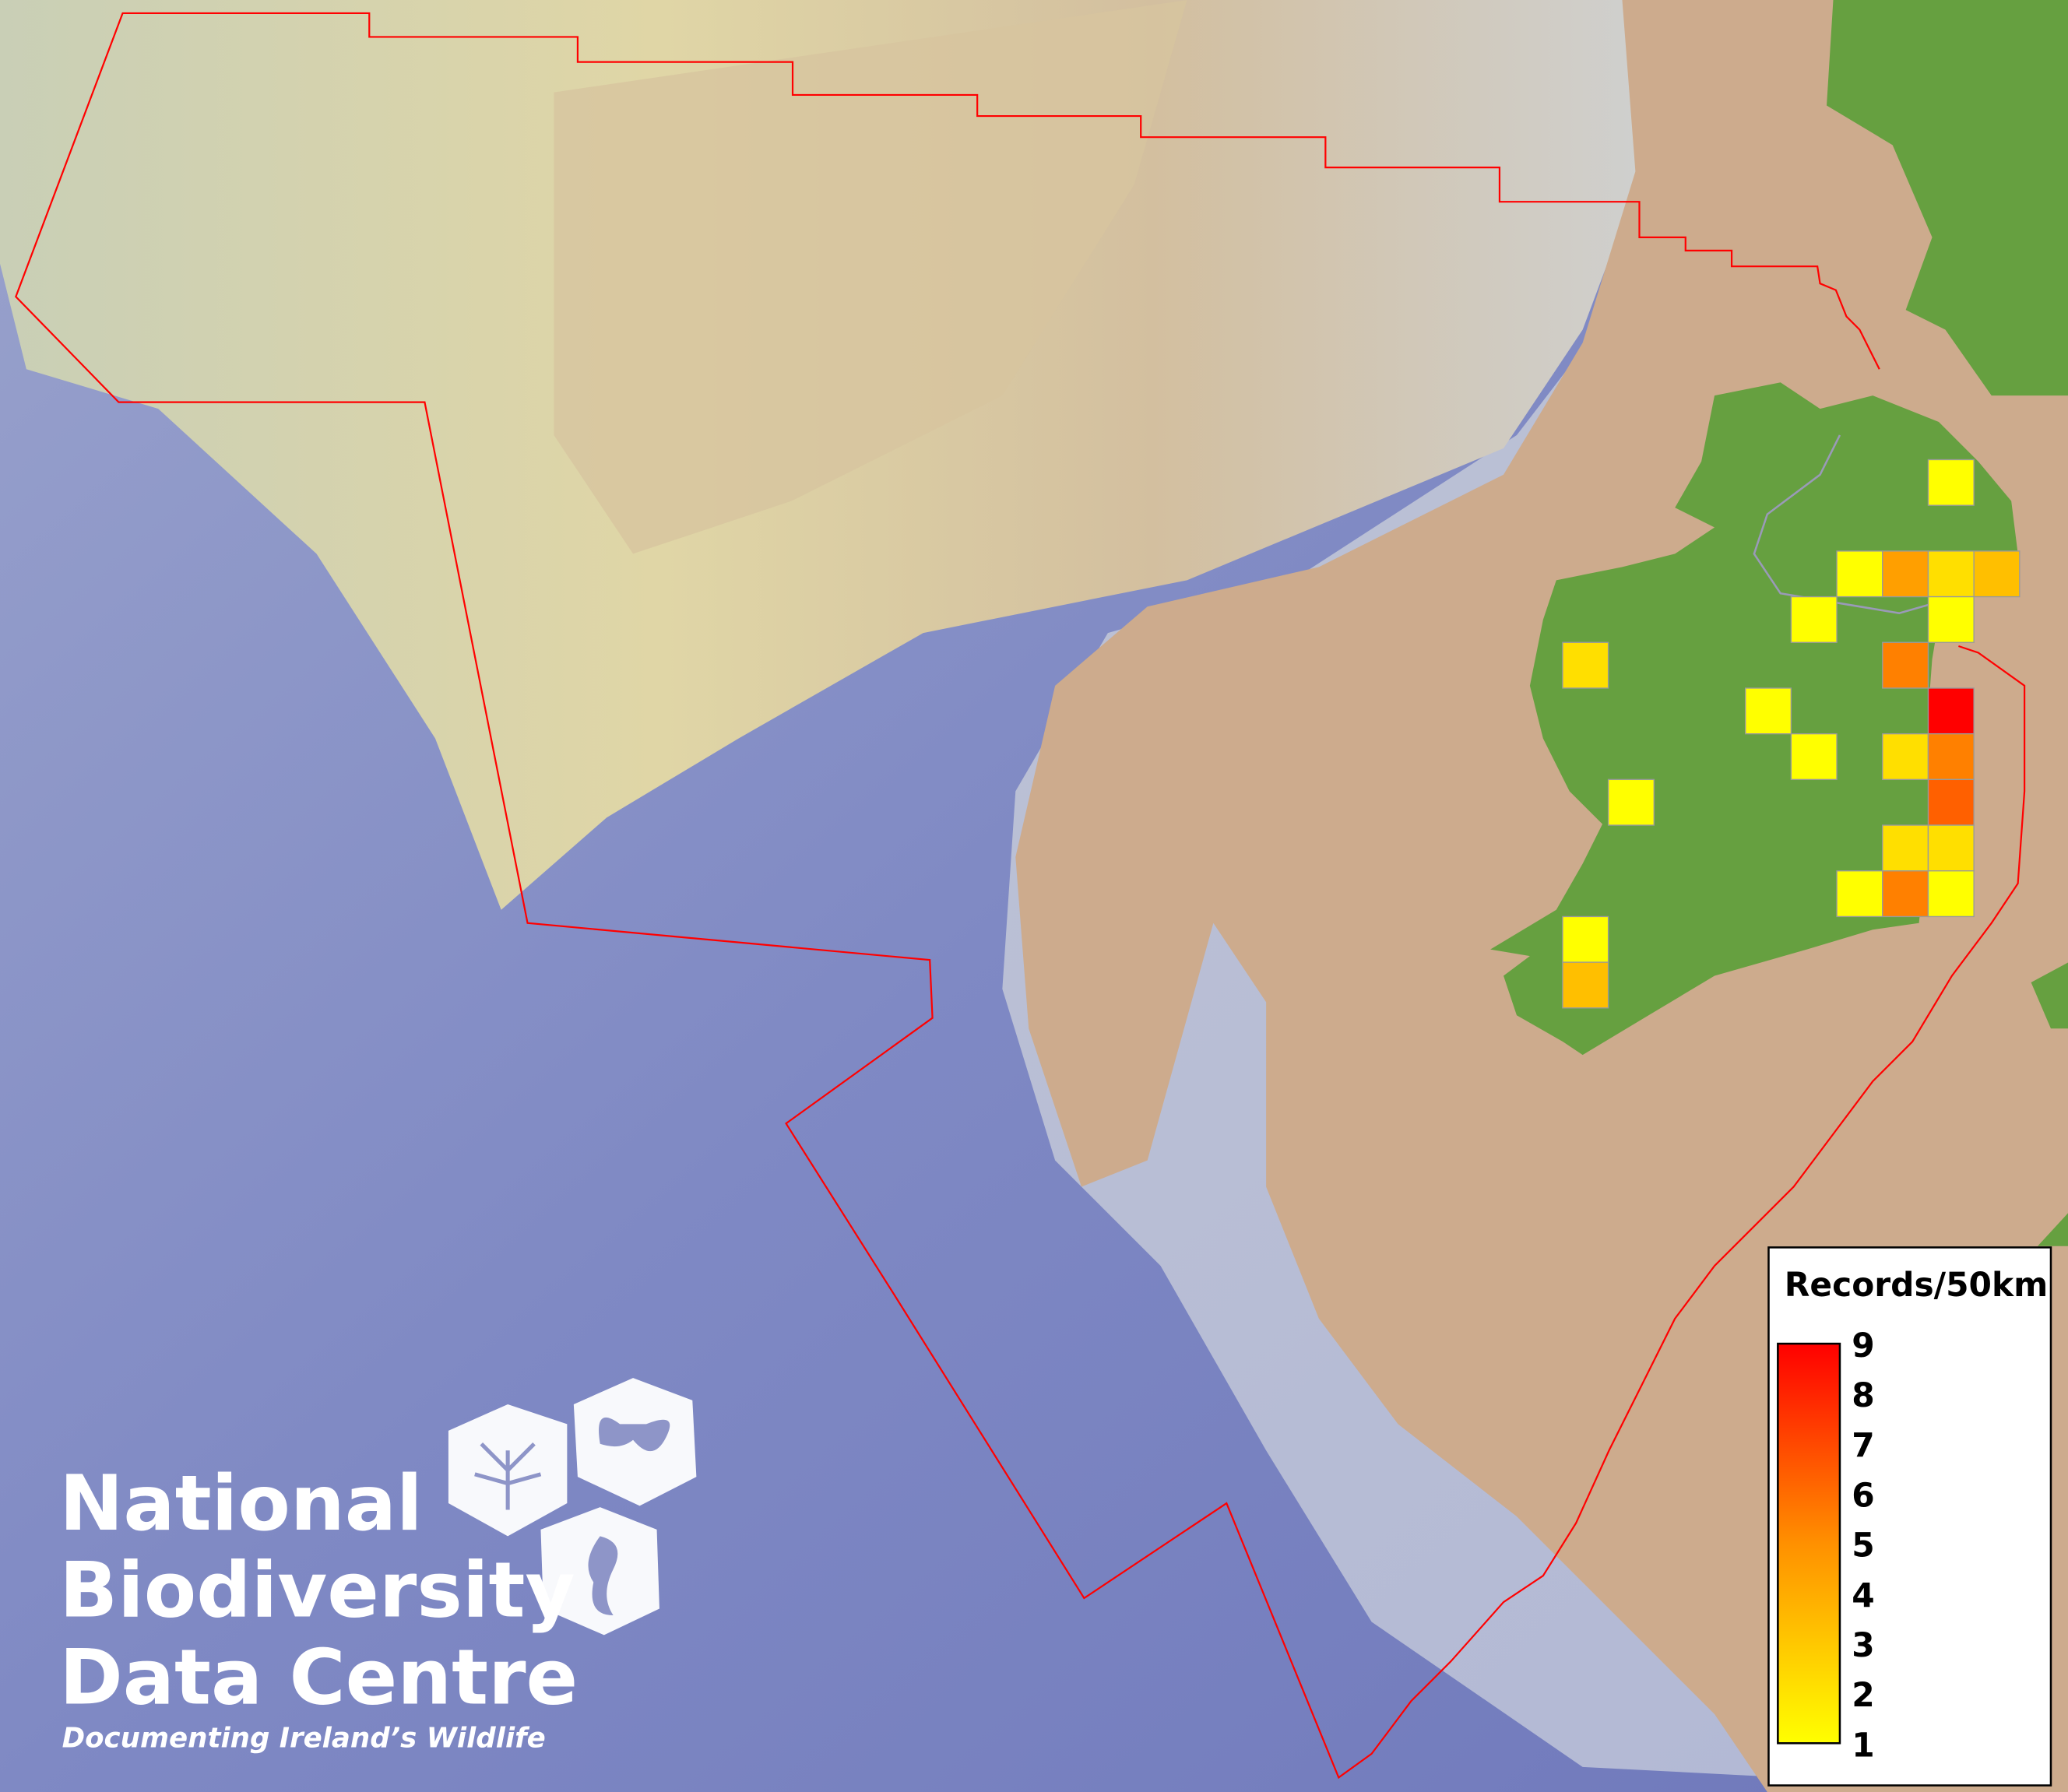 The image size is (2068, 1792). I want to click on britain-landmass, so click(1947, 198).